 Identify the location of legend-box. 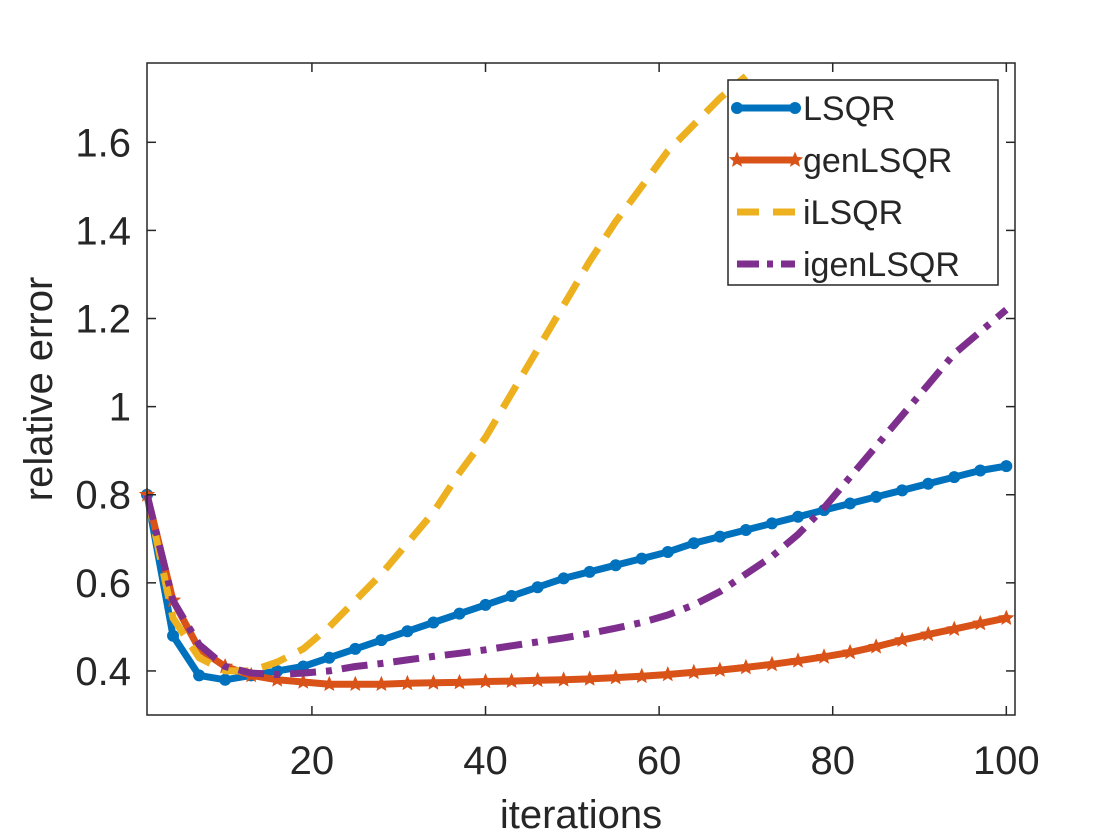
(863, 182).